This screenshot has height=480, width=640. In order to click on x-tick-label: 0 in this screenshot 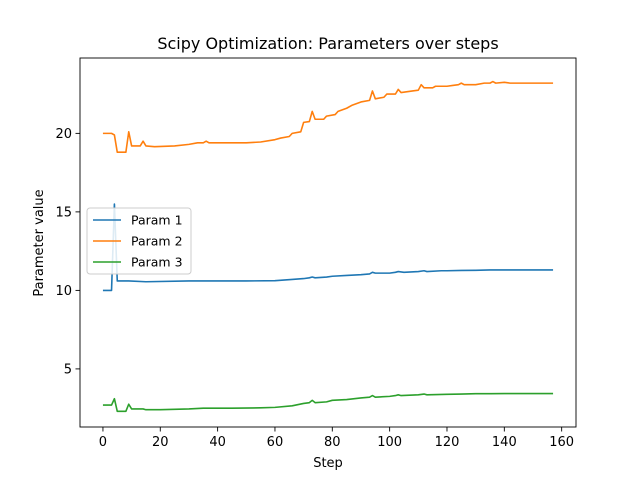, I will do `click(103, 442)`.